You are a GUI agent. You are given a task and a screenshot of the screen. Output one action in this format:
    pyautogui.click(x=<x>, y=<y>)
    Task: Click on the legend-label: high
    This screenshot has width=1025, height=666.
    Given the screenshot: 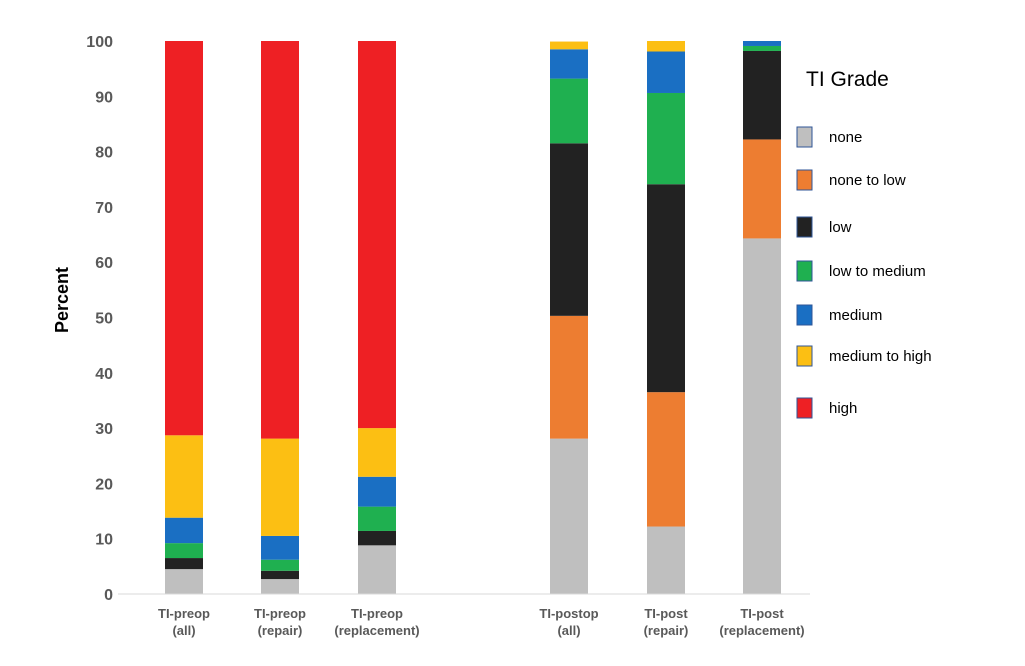 What is the action you would take?
    pyautogui.click(x=843, y=408)
    